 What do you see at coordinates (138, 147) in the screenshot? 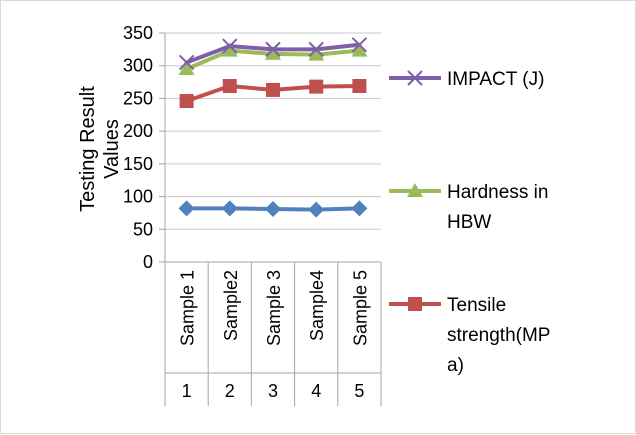
I see `y-tick-labels: 0 50 100 150 200 250 300 350` at bounding box center [138, 147].